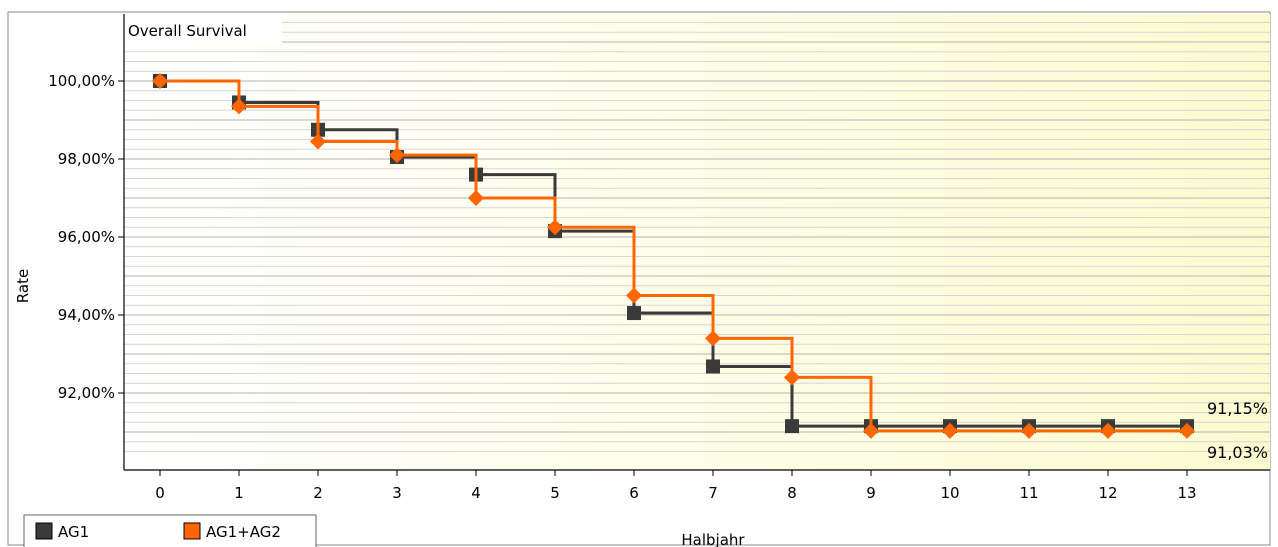 The height and width of the screenshot is (547, 1278). What do you see at coordinates (86, 159) in the screenshot?
I see `y-tick-label: 98,00%` at bounding box center [86, 159].